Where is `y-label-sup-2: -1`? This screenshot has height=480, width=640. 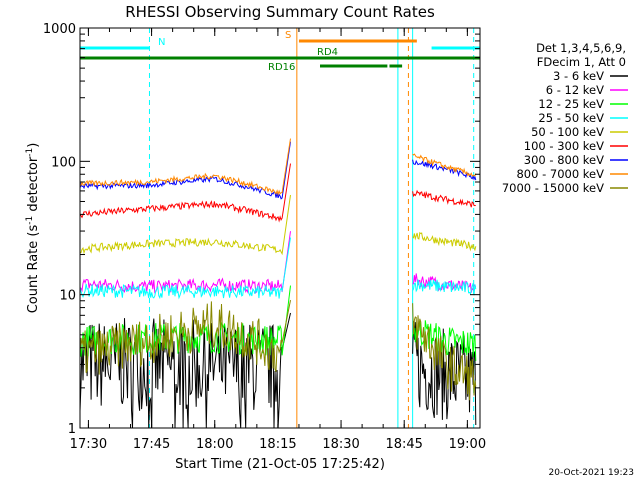 y-label-sup-2: -1 is located at coordinates (30, 152).